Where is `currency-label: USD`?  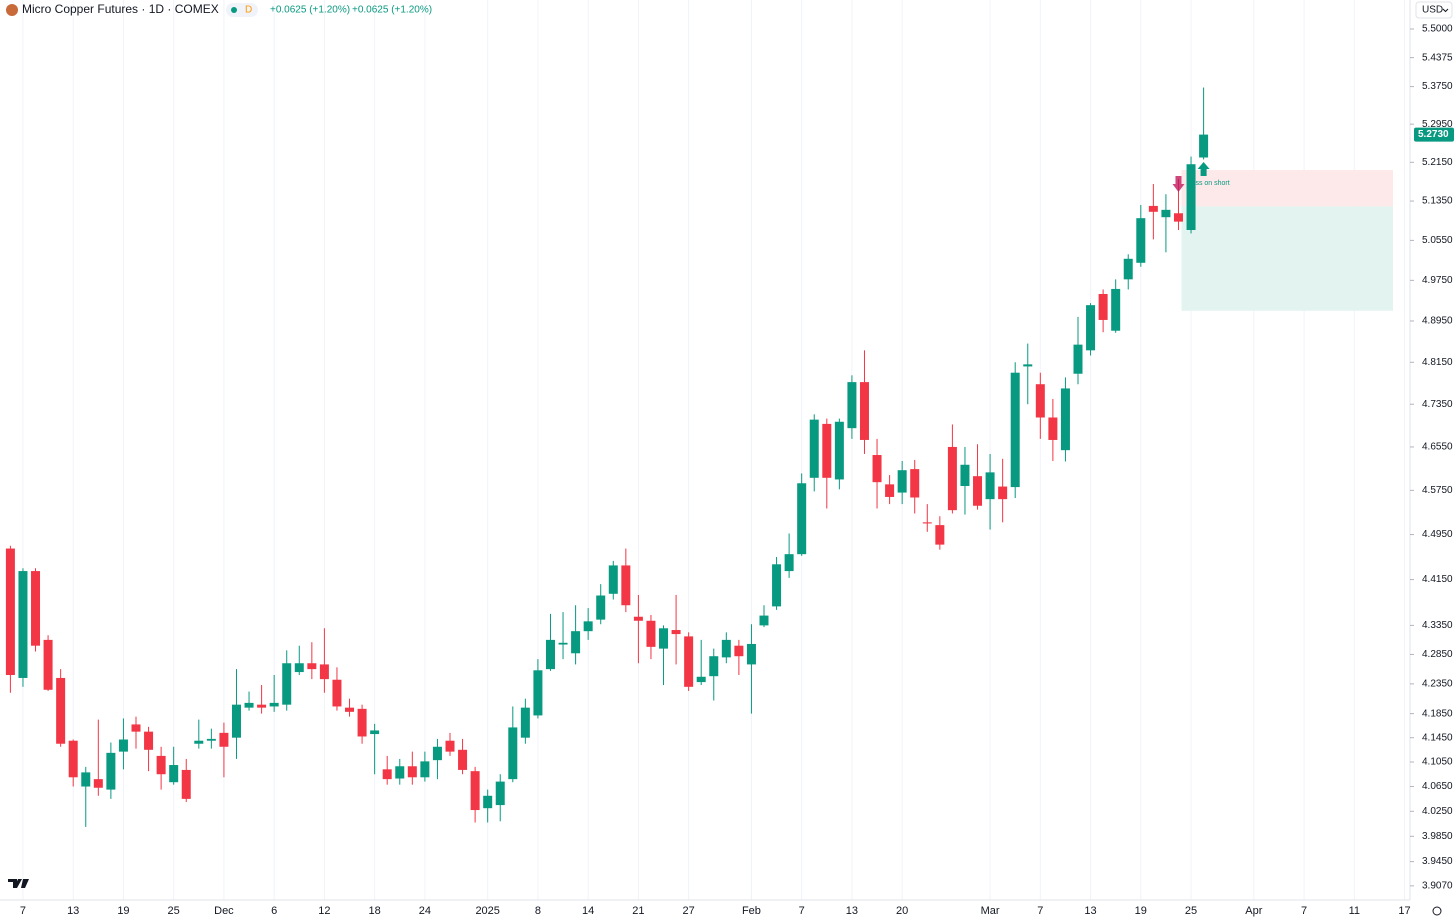
currency-label: USD is located at coordinates (1432, 10).